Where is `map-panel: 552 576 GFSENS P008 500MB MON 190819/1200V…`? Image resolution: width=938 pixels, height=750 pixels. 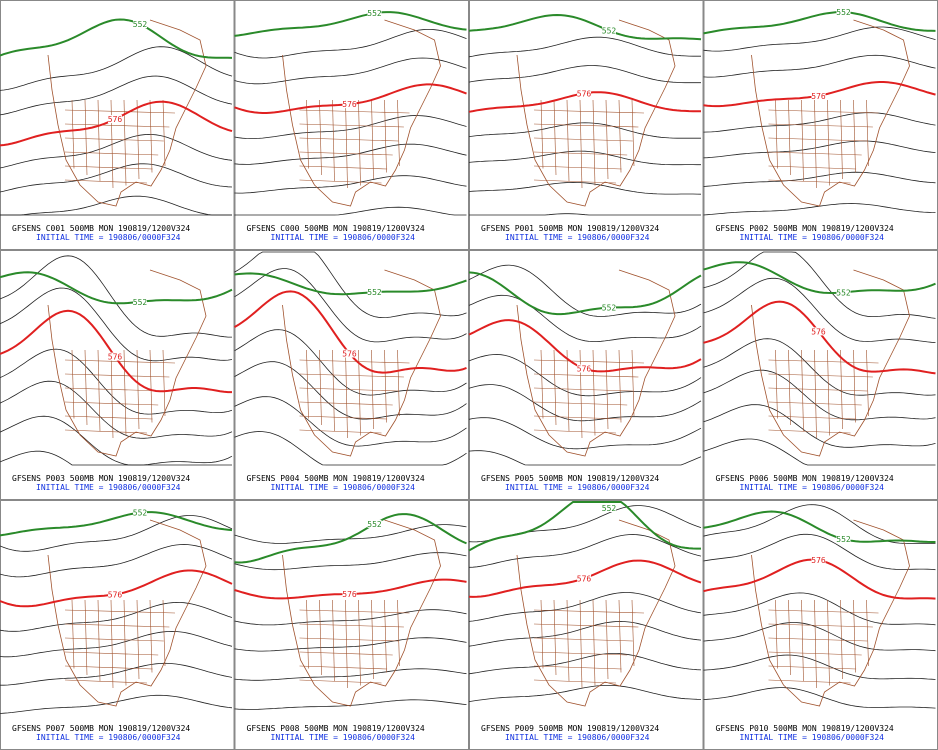
map-panel: 552 576 GFSENS P008 500MB MON 190819/1200V… is located at coordinates (351, 625).